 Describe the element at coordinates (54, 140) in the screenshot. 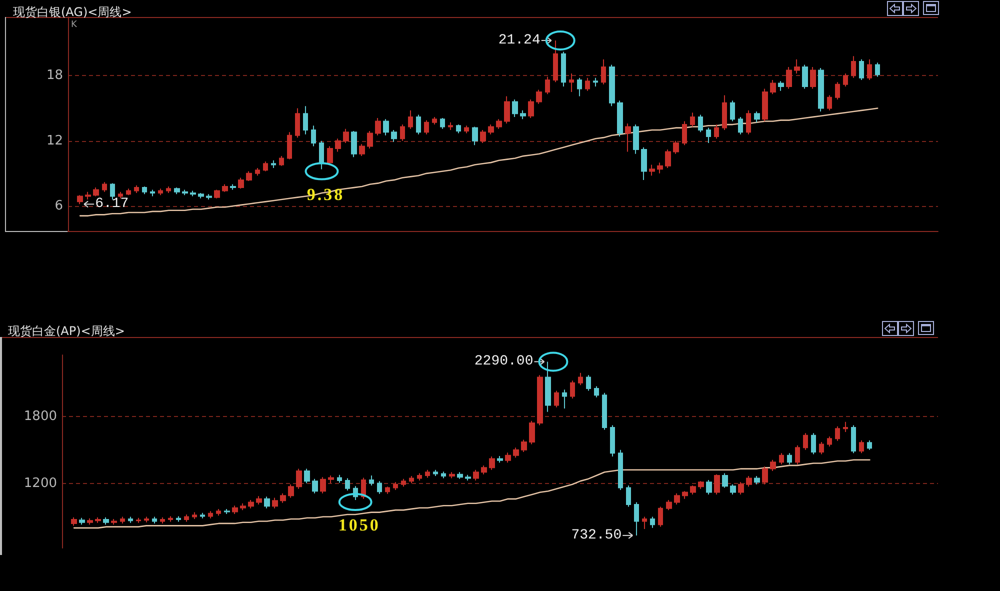

I see `y-tick-label: 12` at that location.